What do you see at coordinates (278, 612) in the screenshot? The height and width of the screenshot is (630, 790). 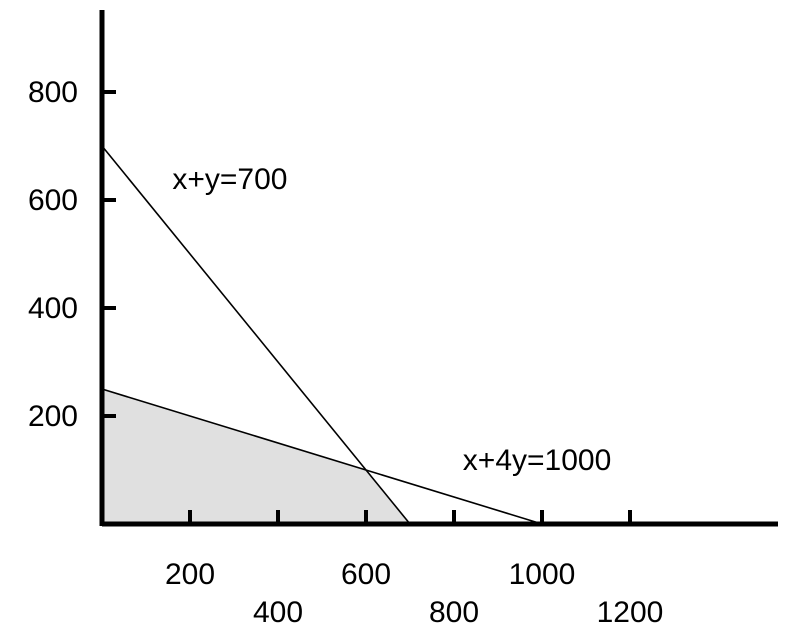 I see `x-tick-label-400: 400` at bounding box center [278, 612].